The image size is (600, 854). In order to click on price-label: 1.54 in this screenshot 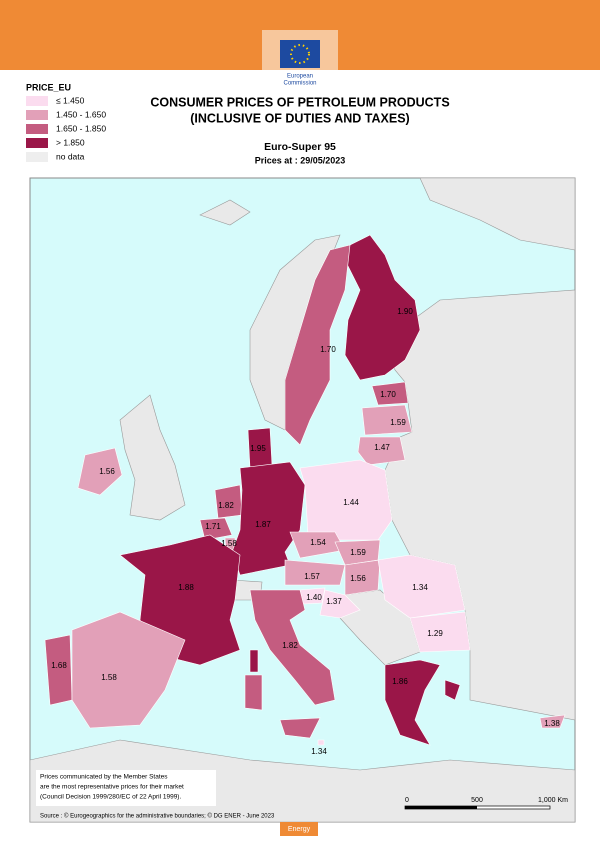, I will do `click(318, 542)`.